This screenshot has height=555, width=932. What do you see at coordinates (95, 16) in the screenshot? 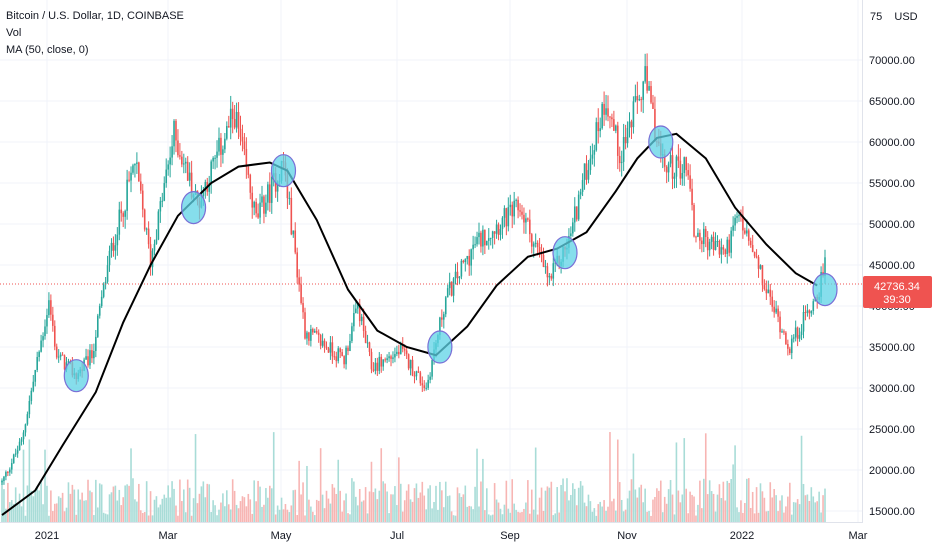
I see `legend-symbol: Bitcoin / U.S. Dollar, 1D, COINBASE` at bounding box center [95, 16].